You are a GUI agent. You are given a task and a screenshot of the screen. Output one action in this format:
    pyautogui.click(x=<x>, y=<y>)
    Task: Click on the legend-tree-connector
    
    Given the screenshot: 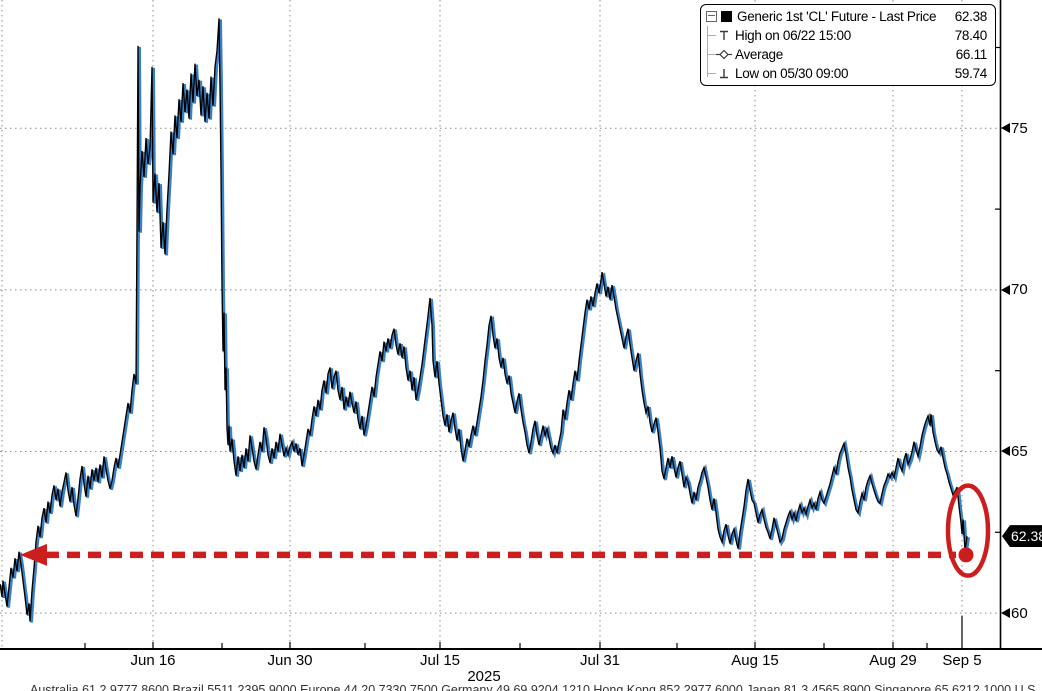 What is the action you would take?
    pyautogui.click(x=707, y=51)
    